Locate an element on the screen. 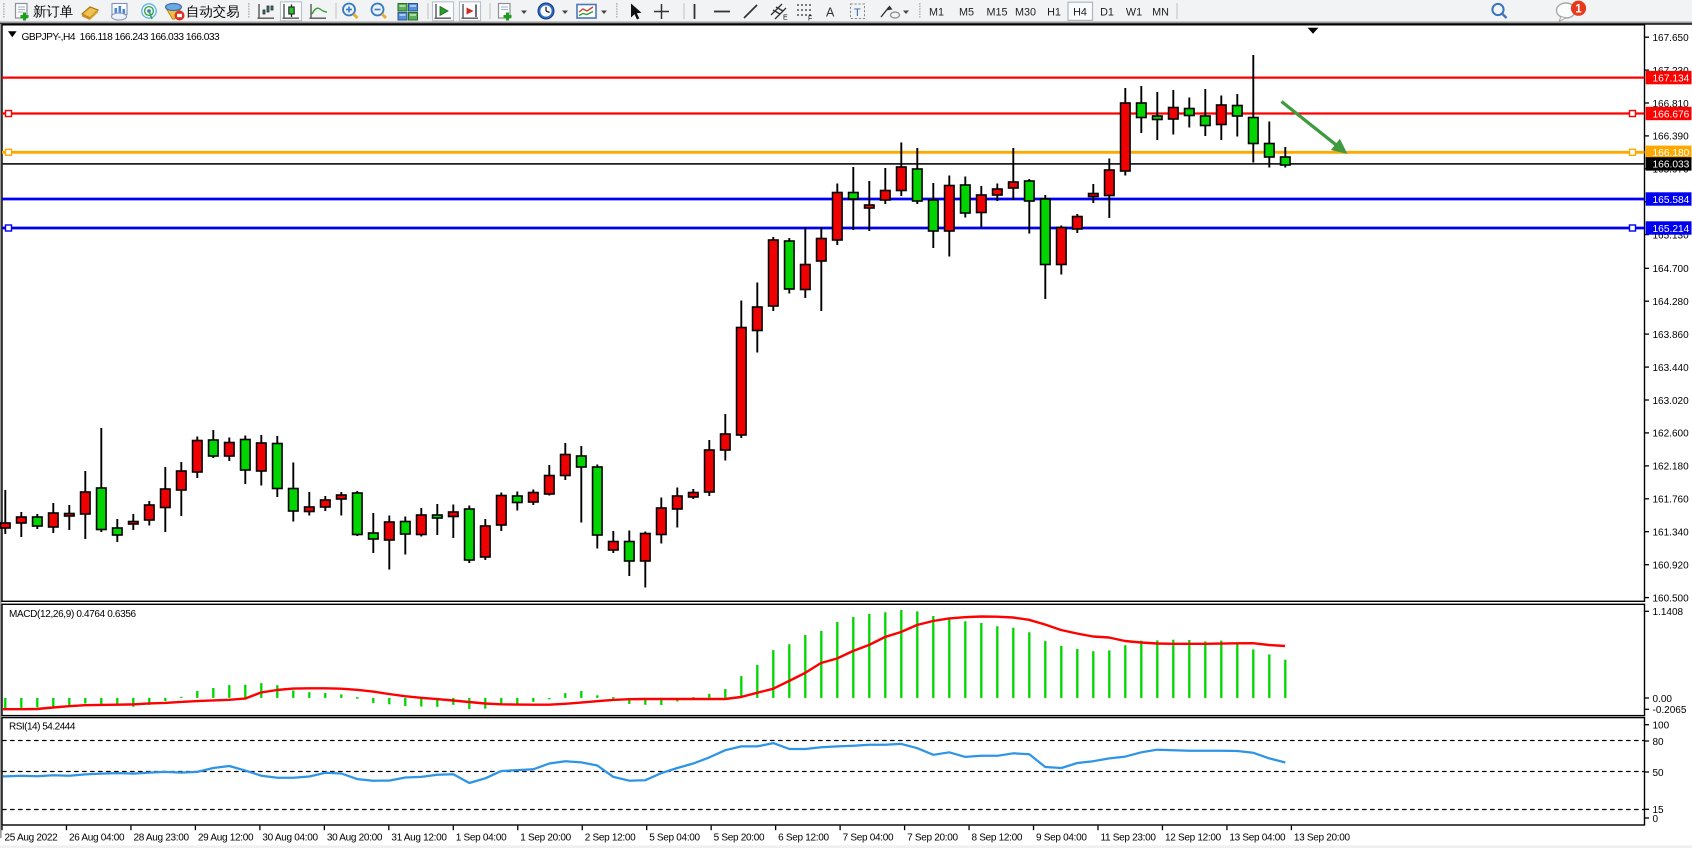 Image resolution: width=1692 pixels, height=848 pixels. svg-text: M30 is located at coordinates (1025, 13).